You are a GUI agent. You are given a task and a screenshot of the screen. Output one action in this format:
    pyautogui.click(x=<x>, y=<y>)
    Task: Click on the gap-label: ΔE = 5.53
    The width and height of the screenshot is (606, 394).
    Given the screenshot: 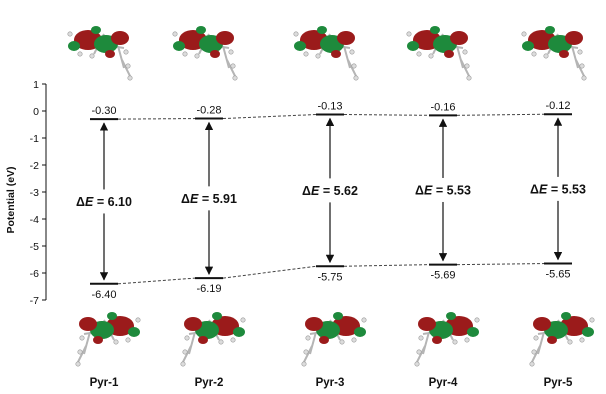 What is the action you would take?
    pyautogui.click(x=558, y=189)
    